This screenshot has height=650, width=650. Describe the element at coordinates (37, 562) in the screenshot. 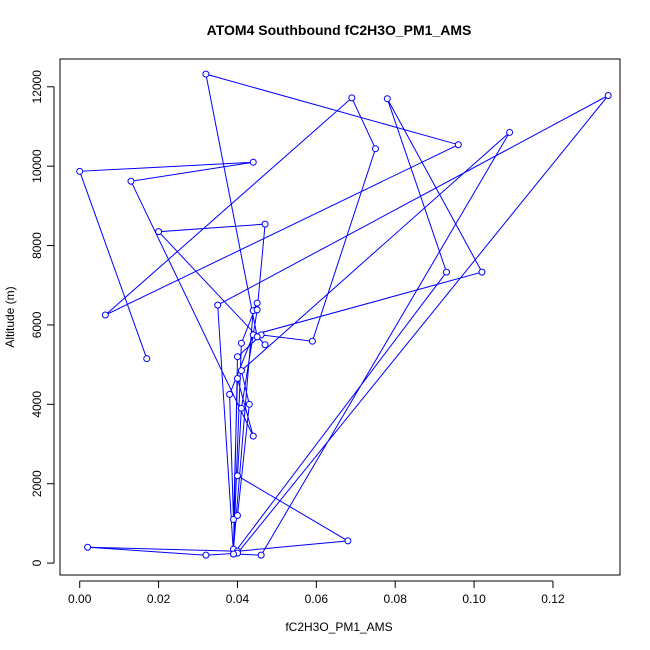

I see `y-tick-label: 0` at that location.